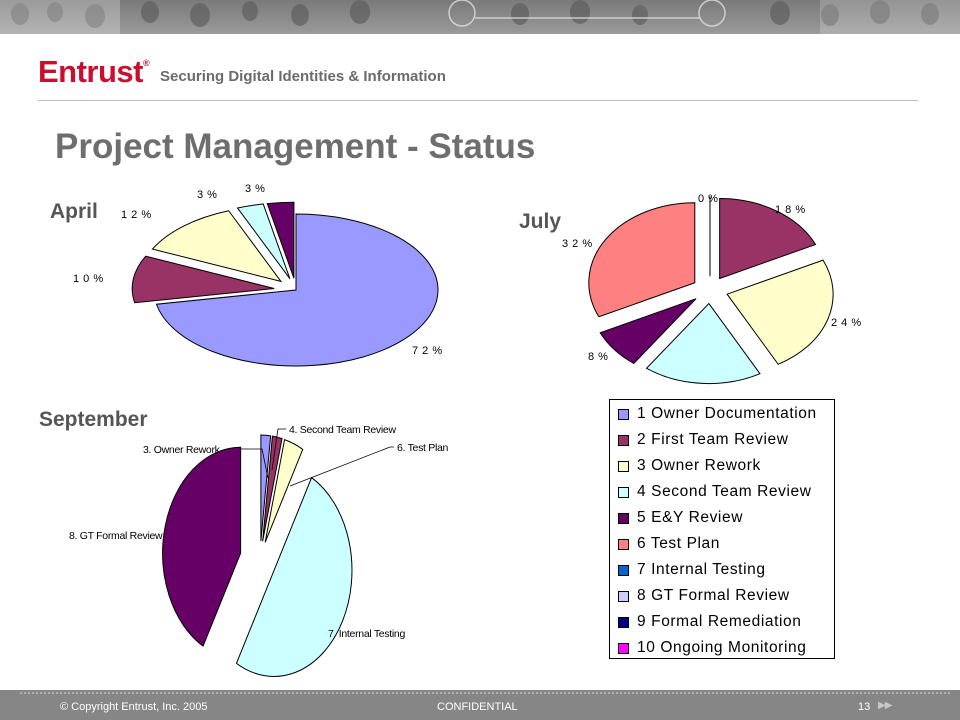 The width and height of the screenshot is (960, 720). What do you see at coordinates (713, 439) in the screenshot?
I see `legend-label: 2 First Team Review` at bounding box center [713, 439].